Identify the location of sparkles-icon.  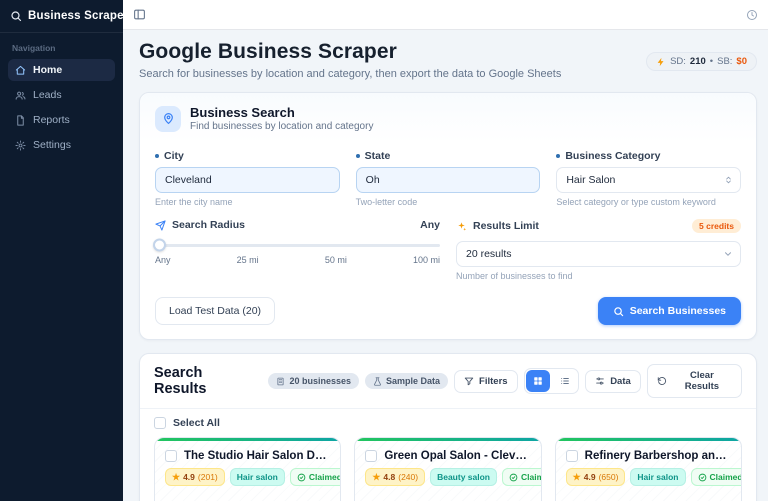
(461, 226).